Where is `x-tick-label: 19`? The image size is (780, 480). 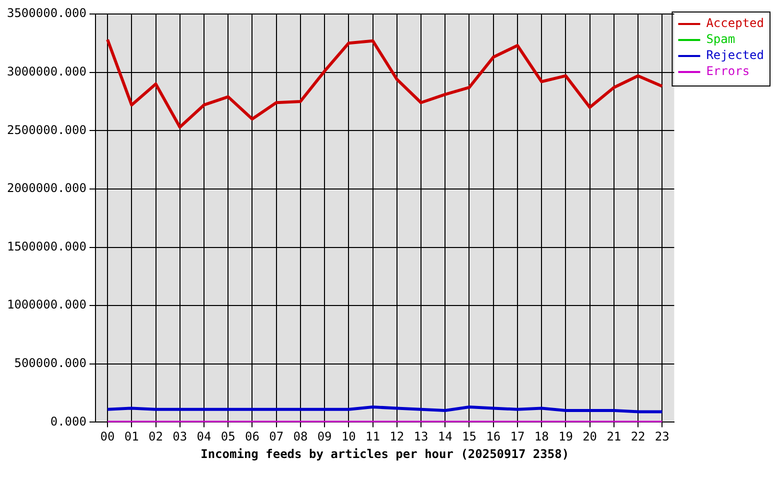 x-tick-label: 19 is located at coordinates (565, 437).